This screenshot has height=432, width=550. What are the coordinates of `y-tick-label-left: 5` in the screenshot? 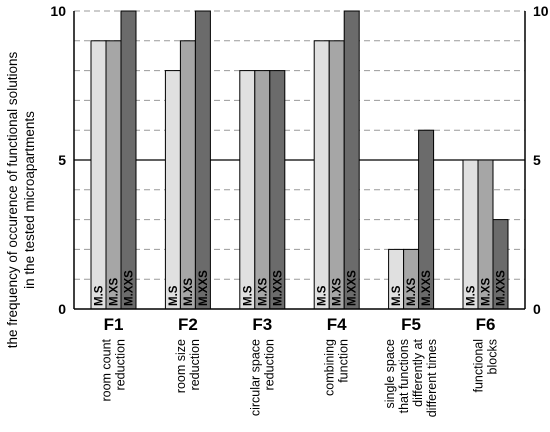 It's located at (62, 160).